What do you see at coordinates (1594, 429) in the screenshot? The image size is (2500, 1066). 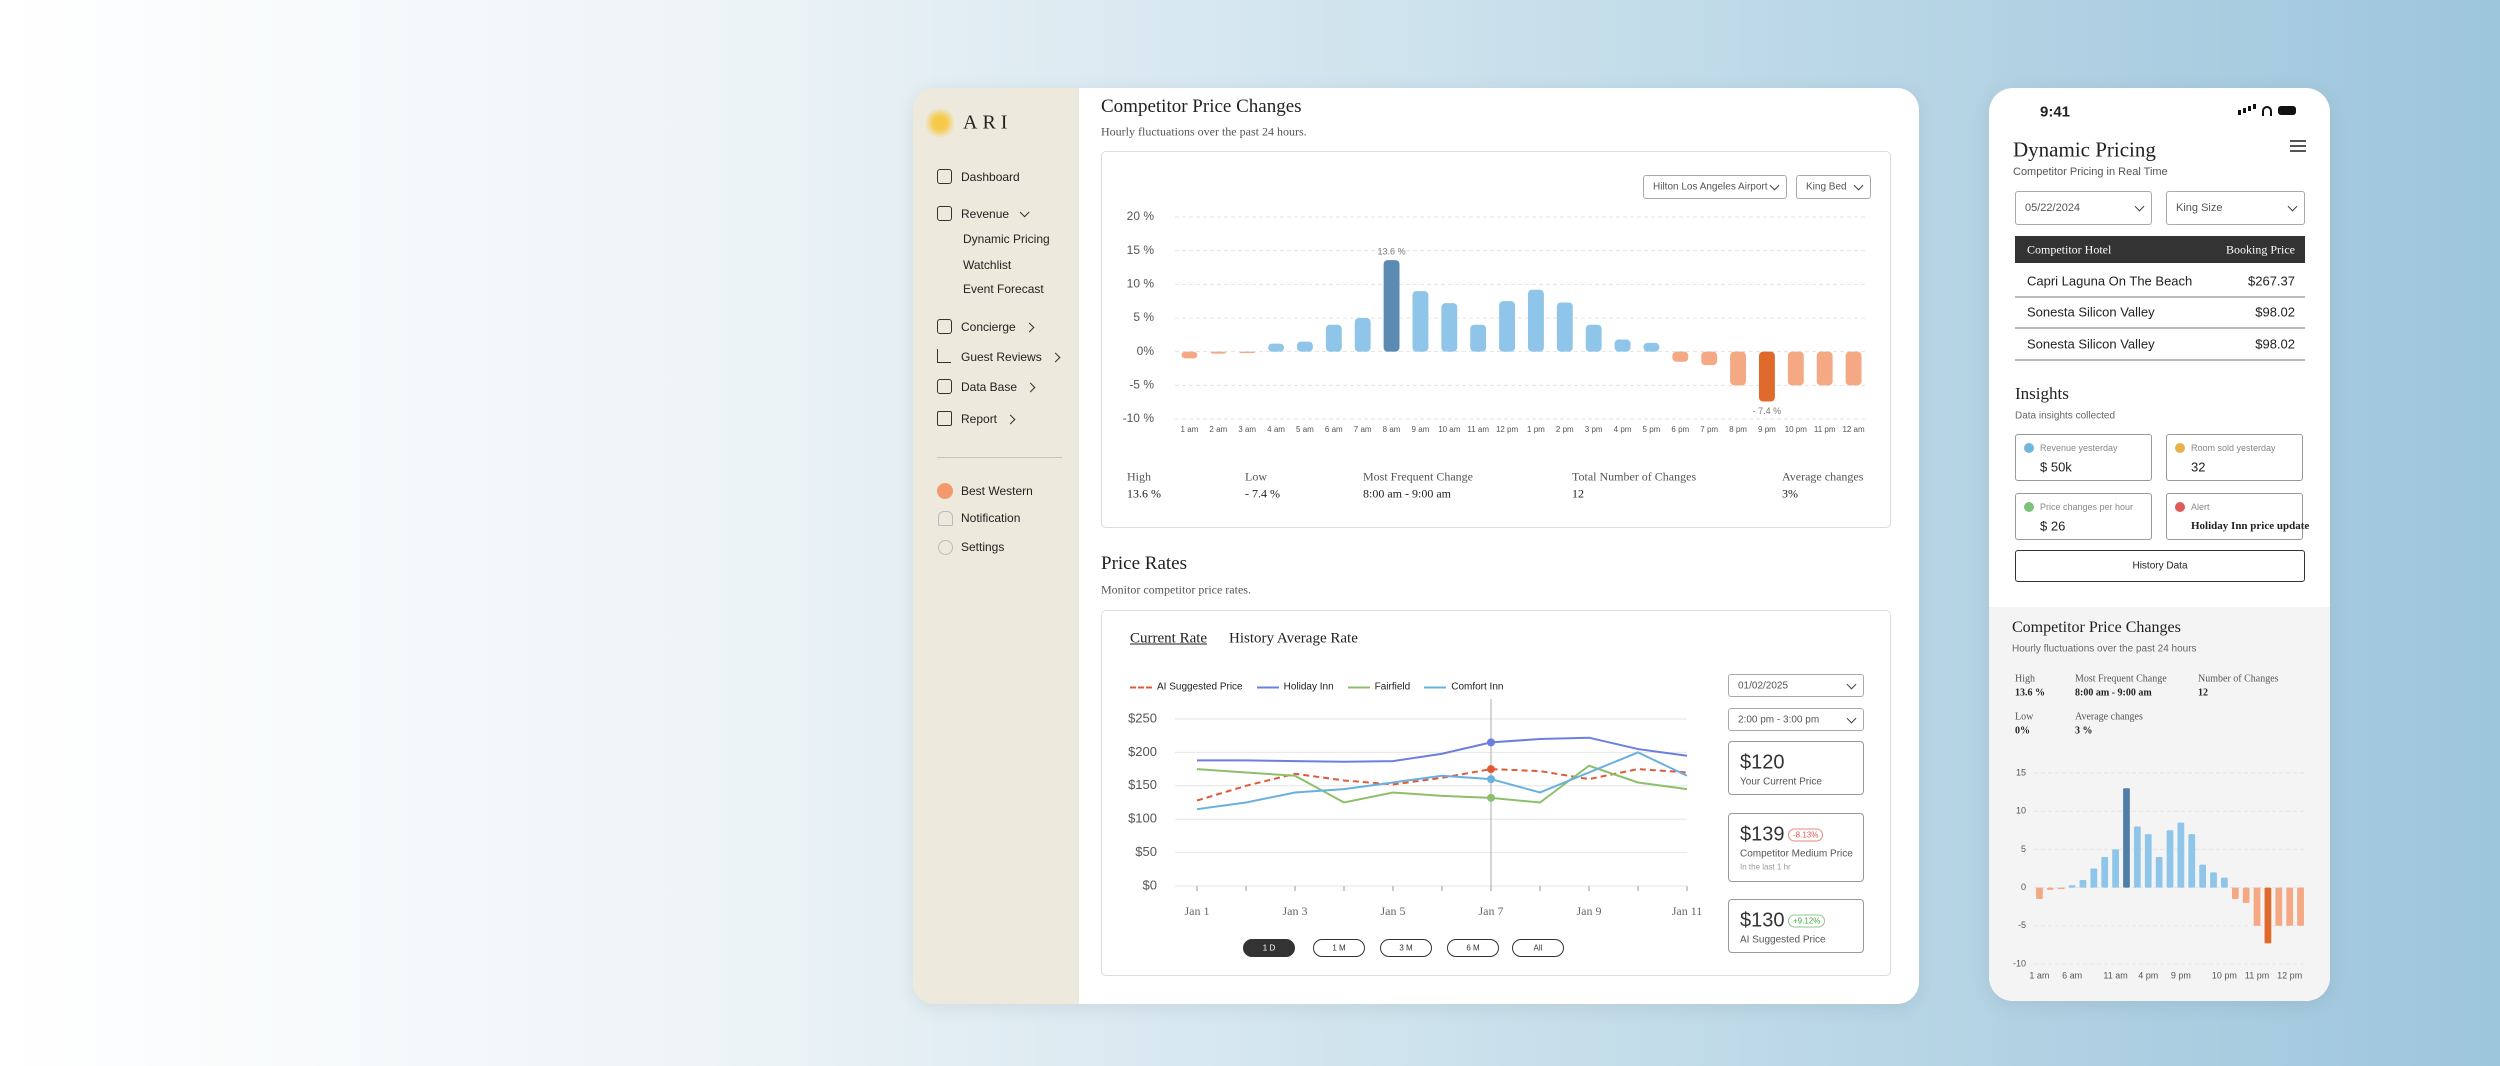 I see `x-tick-label: 3 pm` at bounding box center [1594, 429].